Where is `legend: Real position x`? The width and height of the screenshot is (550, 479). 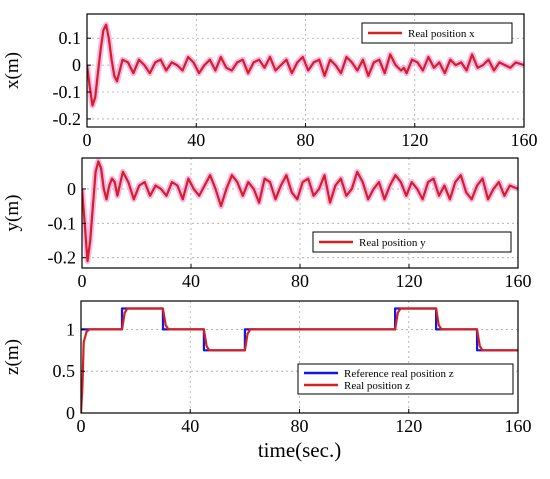 legend: Real position x is located at coordinates (437, 33).